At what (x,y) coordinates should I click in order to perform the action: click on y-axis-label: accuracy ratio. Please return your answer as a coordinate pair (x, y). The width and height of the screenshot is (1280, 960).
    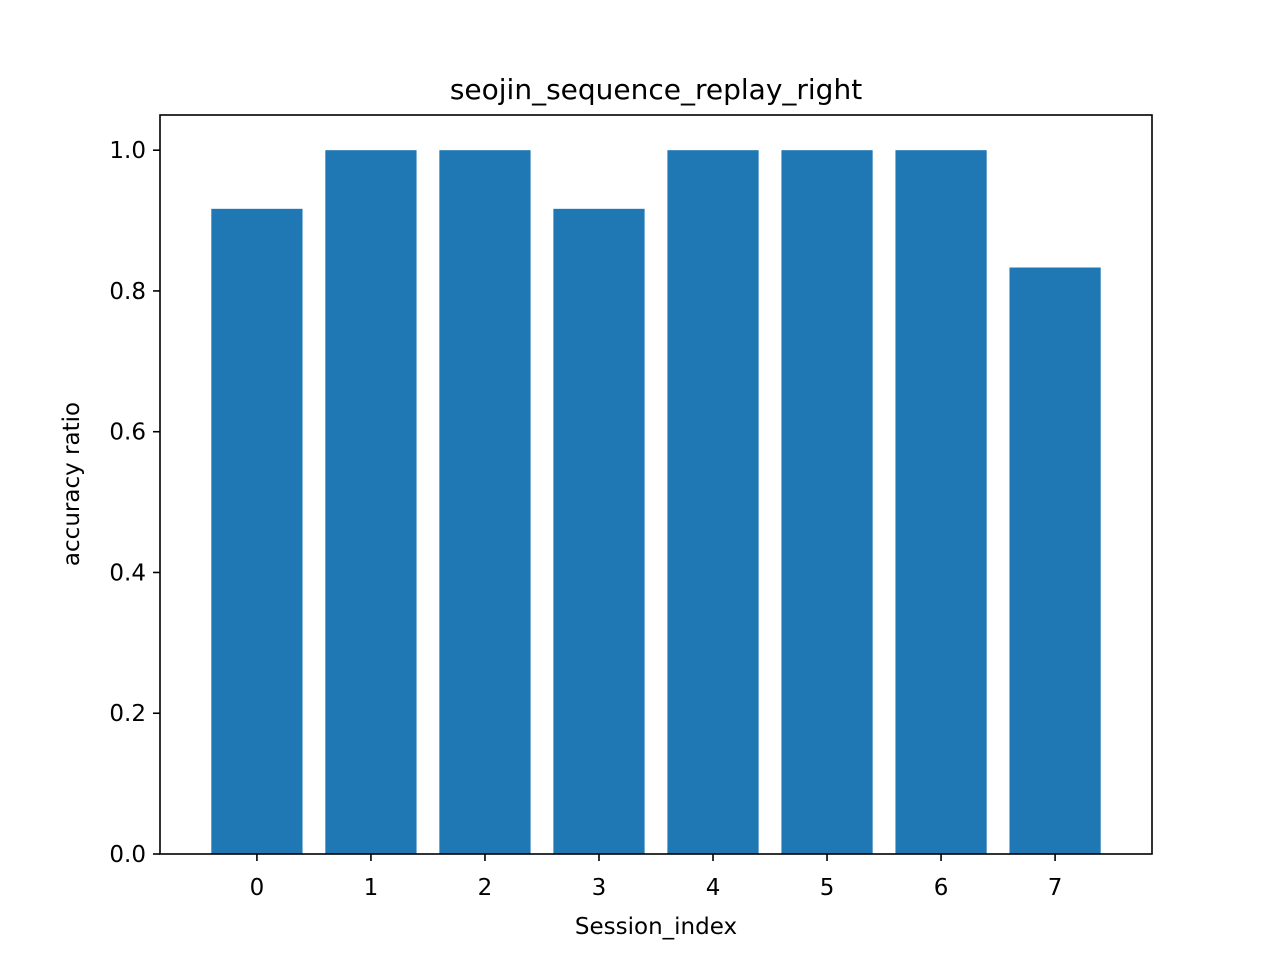
    Looking at the image, I should click on (72, 484).